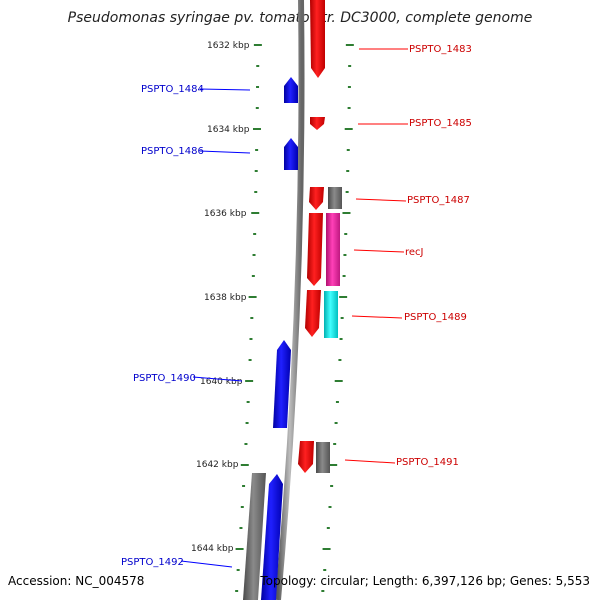 The image size is (600, 600). Describe the element at coordinates (228, 46) in the screenshot. I see `kbp-label: 1632 kbp` at that location.